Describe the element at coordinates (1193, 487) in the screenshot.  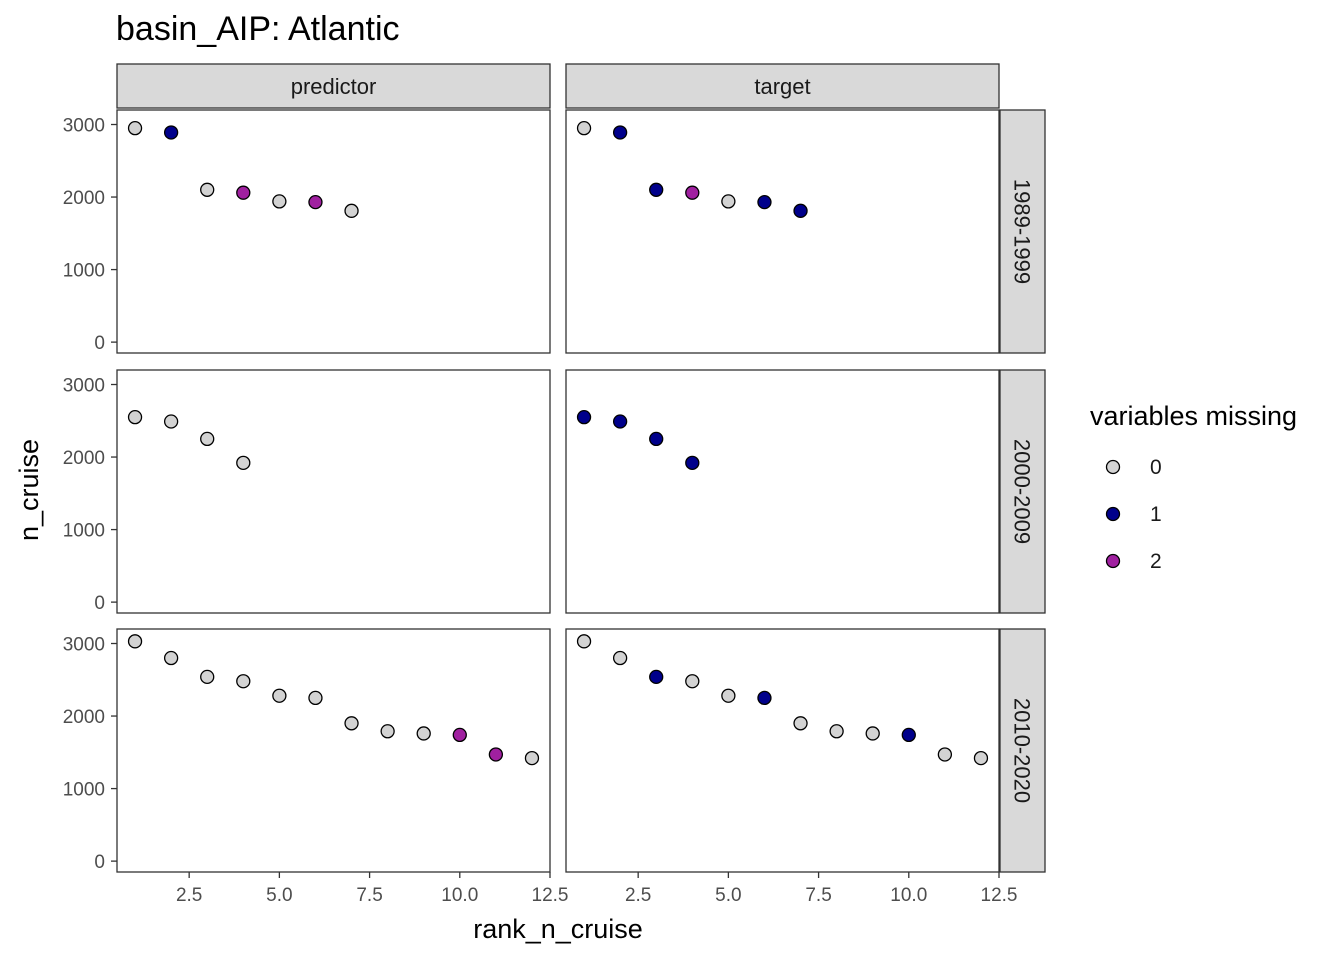
I see `legend: variables missing 0 1 2` at that location.